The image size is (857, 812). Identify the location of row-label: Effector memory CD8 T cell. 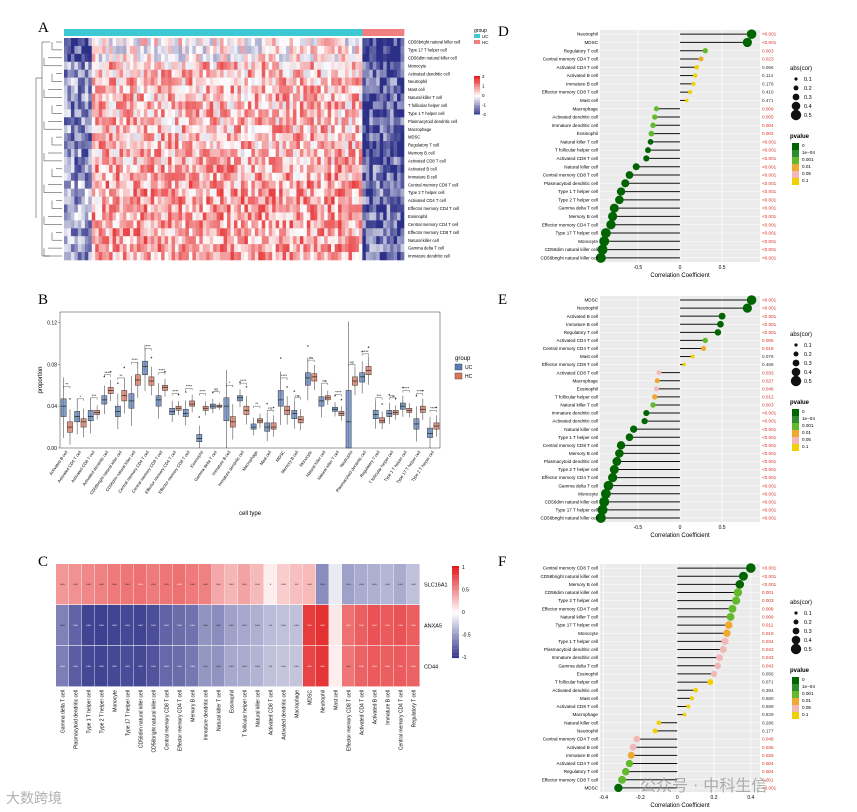
(433, 232).